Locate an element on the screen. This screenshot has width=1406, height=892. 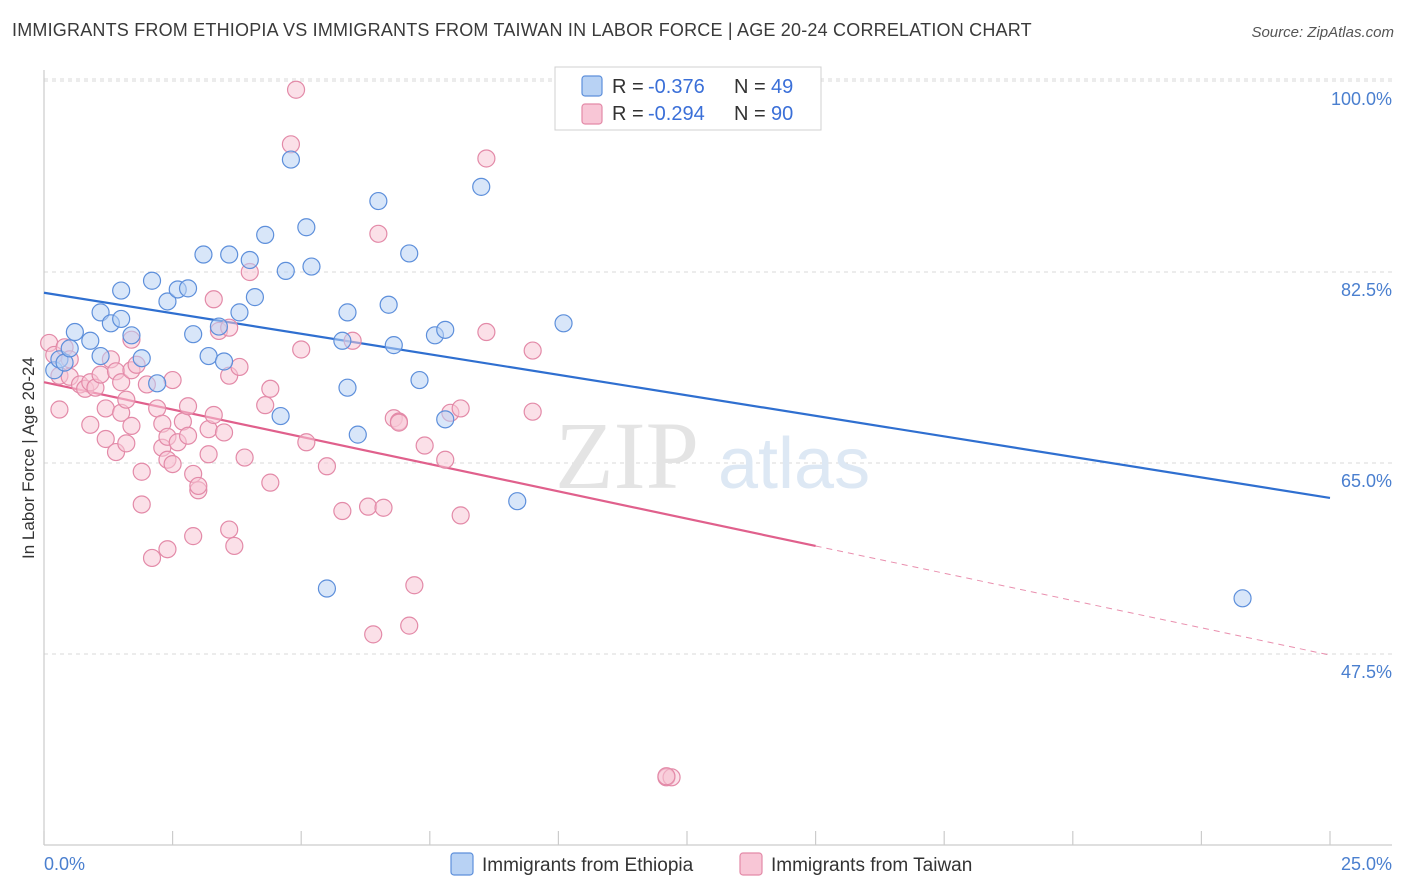
x-tick-label-min: 0.0% is located at coordinates (64, 864).